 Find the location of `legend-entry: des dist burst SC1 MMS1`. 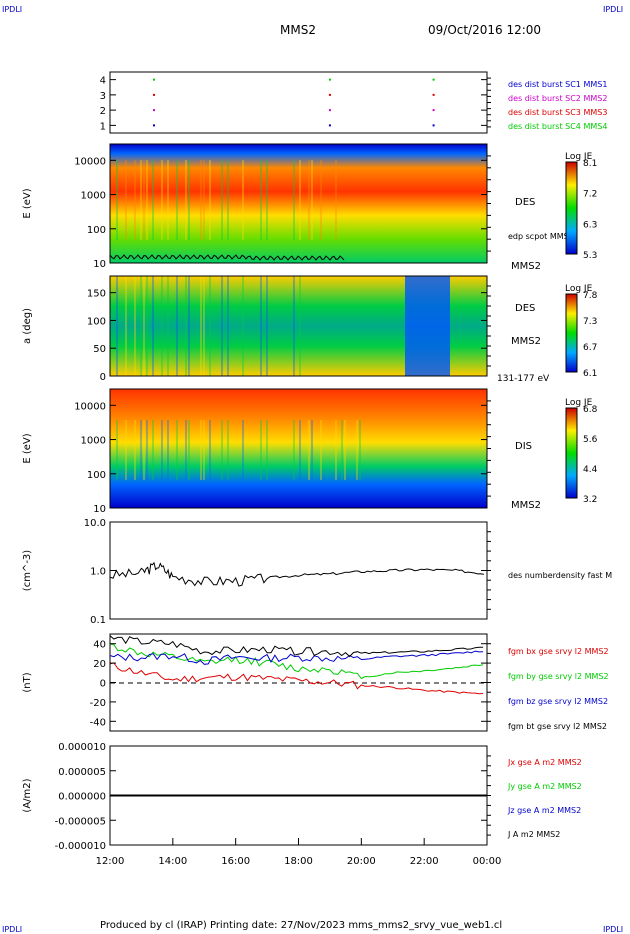

legend-entry: des dist burst SC1 MMS1 is located at coordinates (557, 84).